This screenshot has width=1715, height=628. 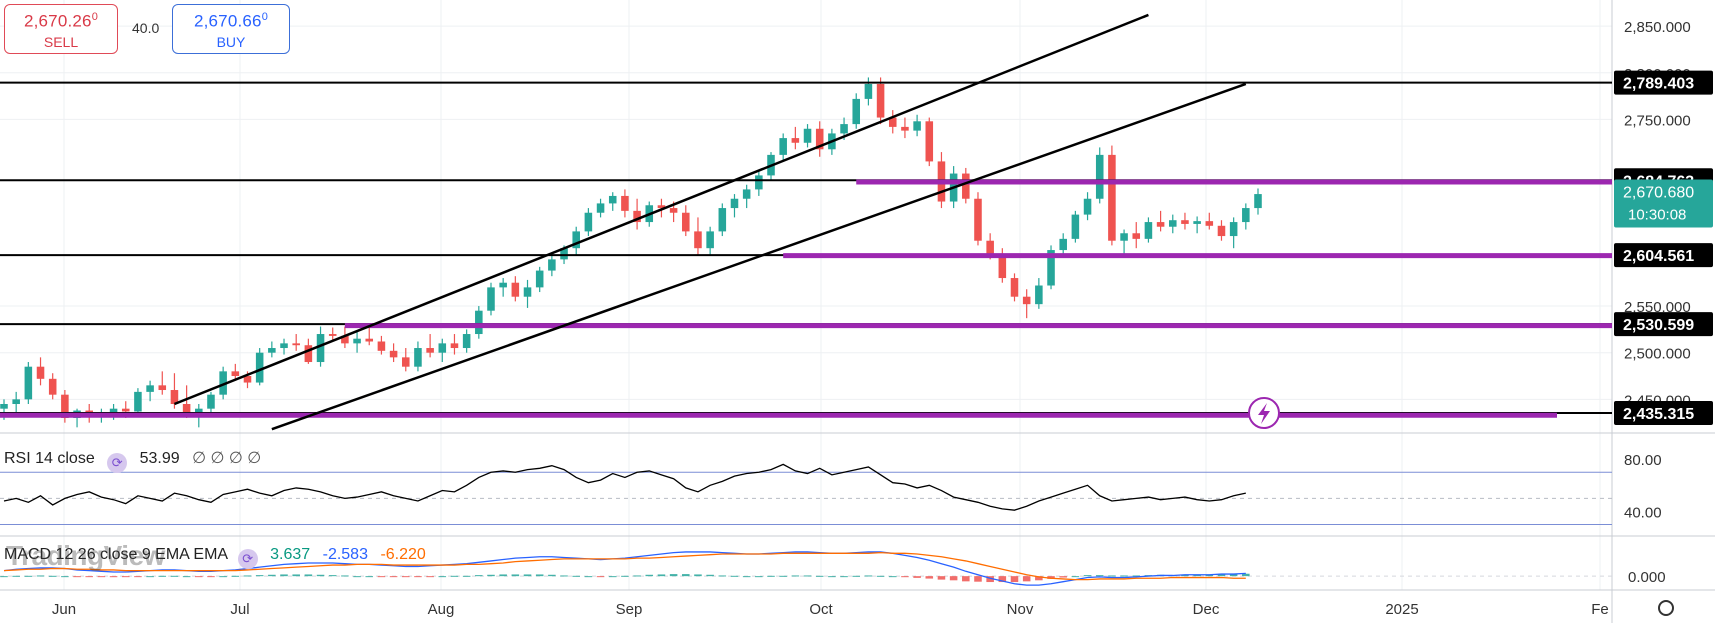 I want to click on macd-line, so click(x=624, y=568).